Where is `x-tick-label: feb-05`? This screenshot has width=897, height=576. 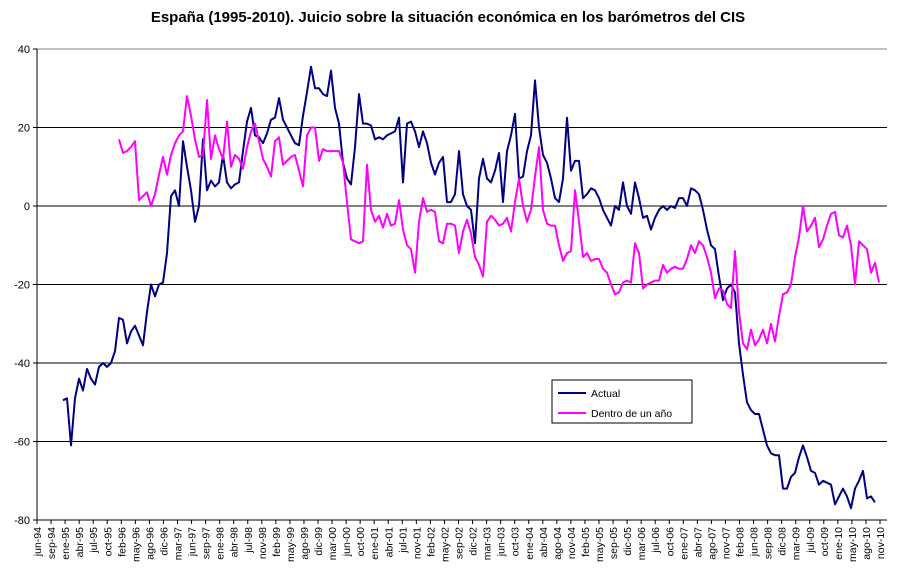
x-tick-label: feb-05 is located at coordinates (586, 542).